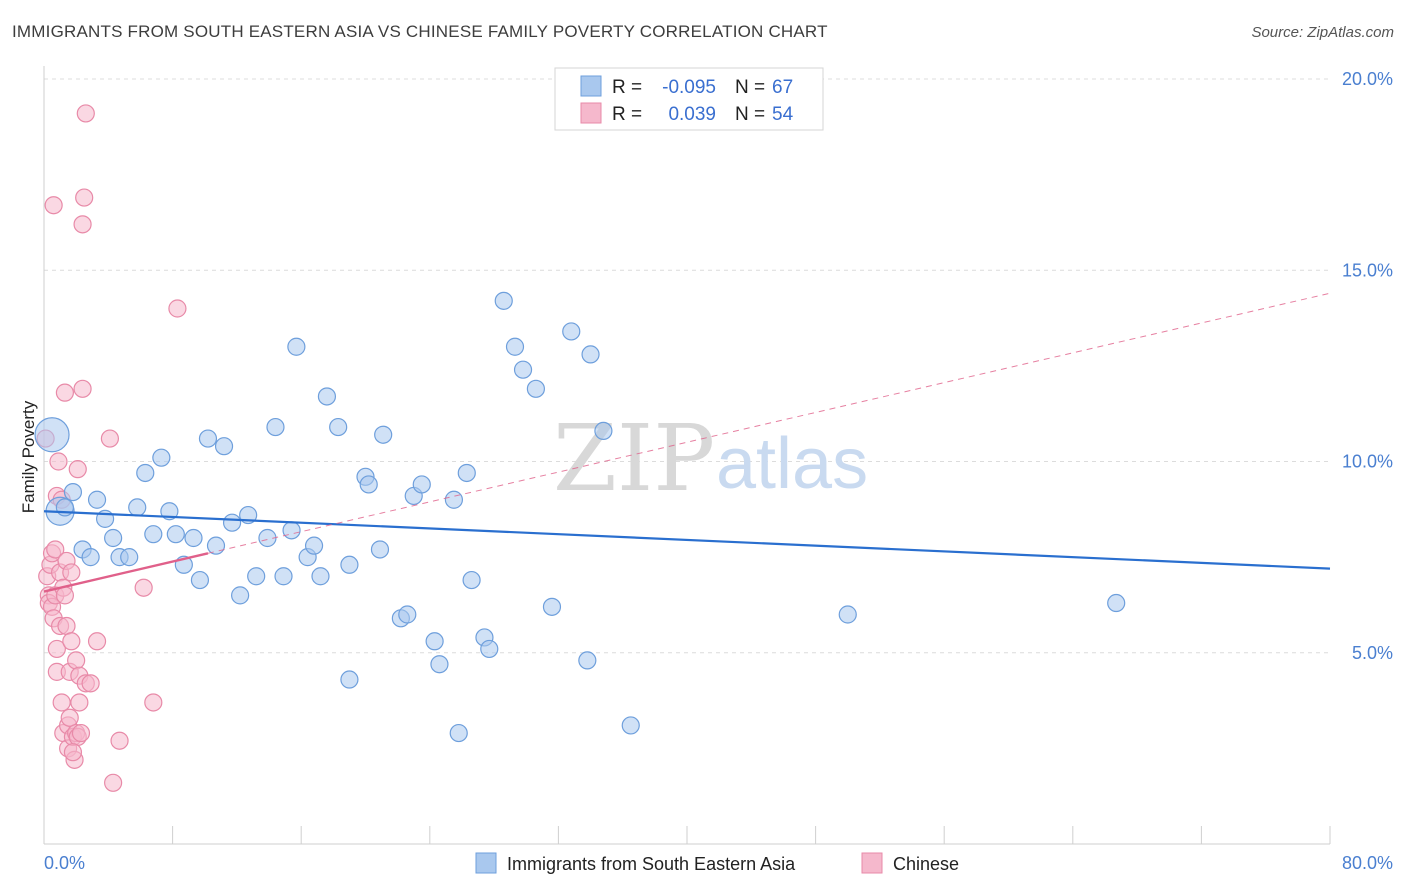 The width and height of the screenshot is (1406, 892). What do you see at coordinates (591, 113) in the screenshot?
I see `legend-swatch-chinese` at bounding box center [591, 113].